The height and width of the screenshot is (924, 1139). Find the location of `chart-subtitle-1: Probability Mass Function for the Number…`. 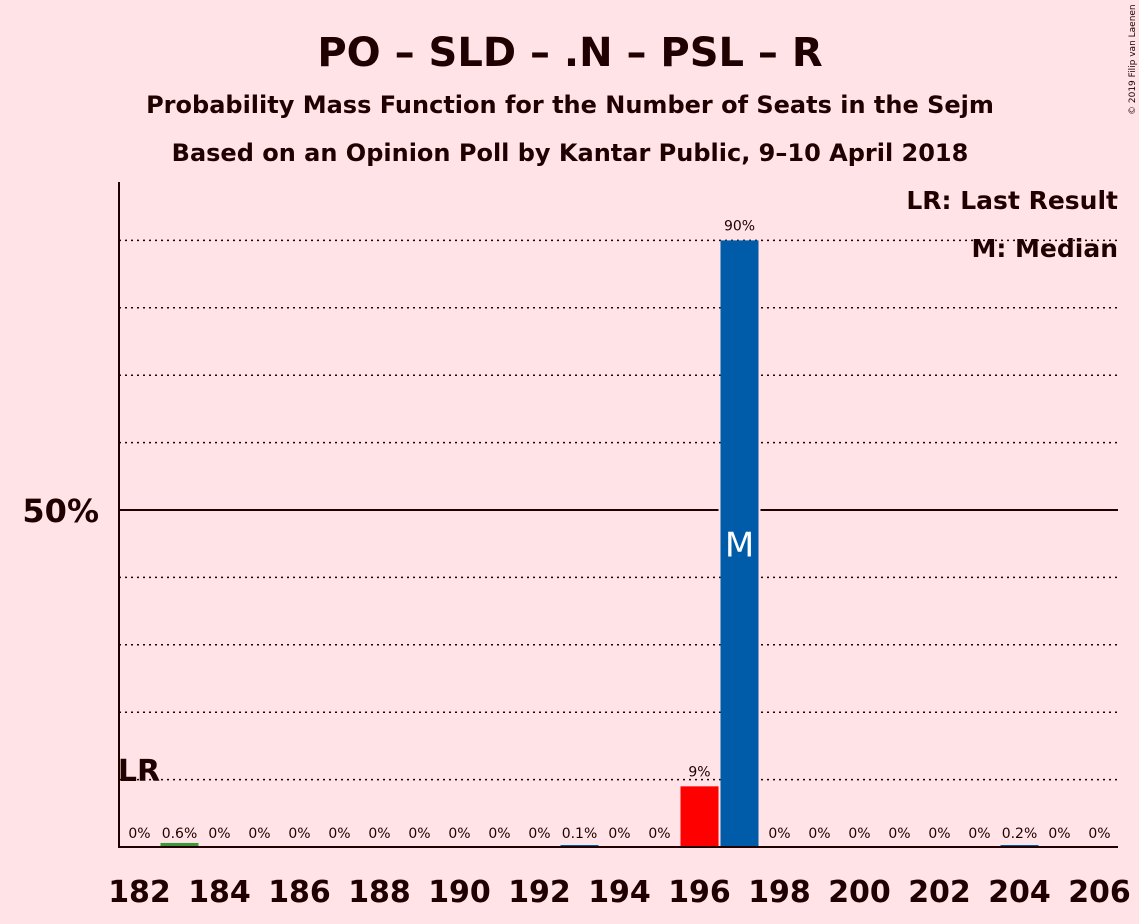

chart-subtitle-1: Probability Mass Function for the Number… is located at coordinates (570, 105).